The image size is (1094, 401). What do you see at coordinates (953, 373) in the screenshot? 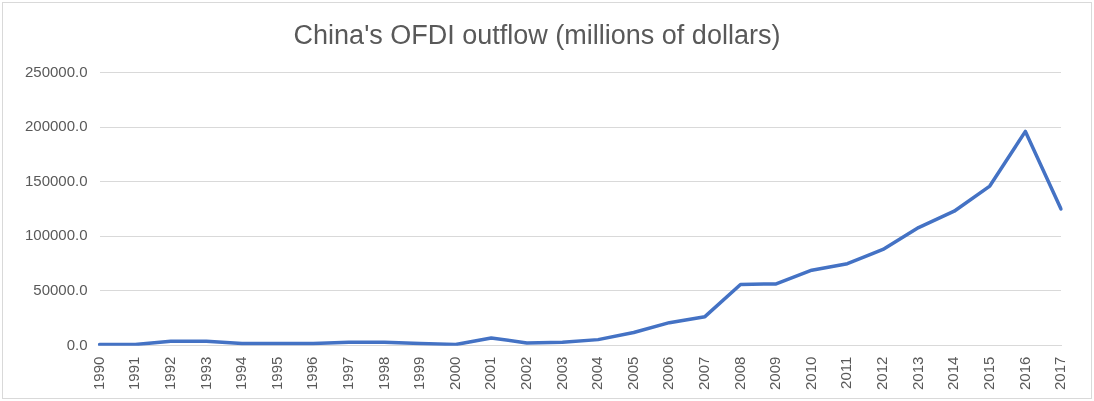
I see `x-tick-label: 2014` at bounding box center [953, 373].